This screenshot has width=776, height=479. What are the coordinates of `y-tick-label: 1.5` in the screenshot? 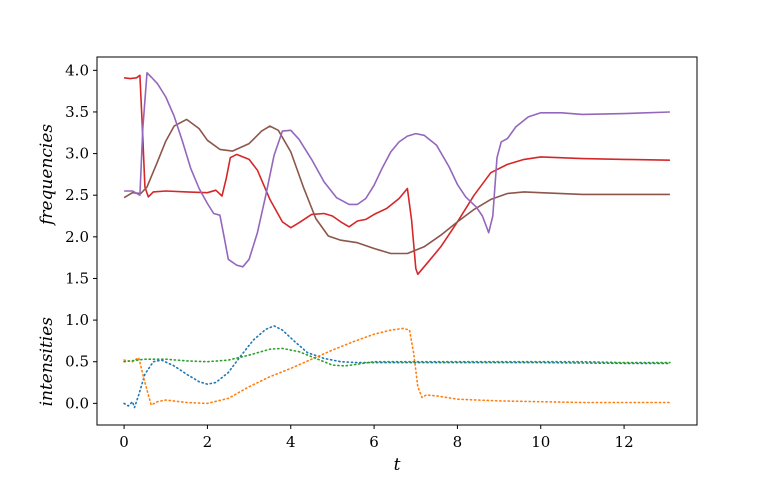 It's located at (77, 278).